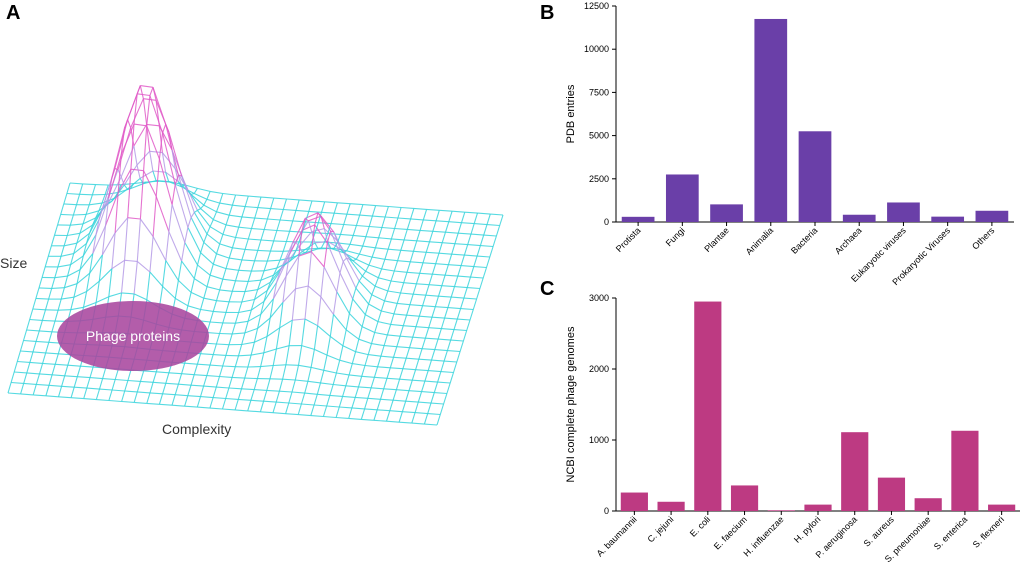 The height and width of the screenshot is (571, 1024). I want to click on panel-letter-b: B, so click(547, 13).